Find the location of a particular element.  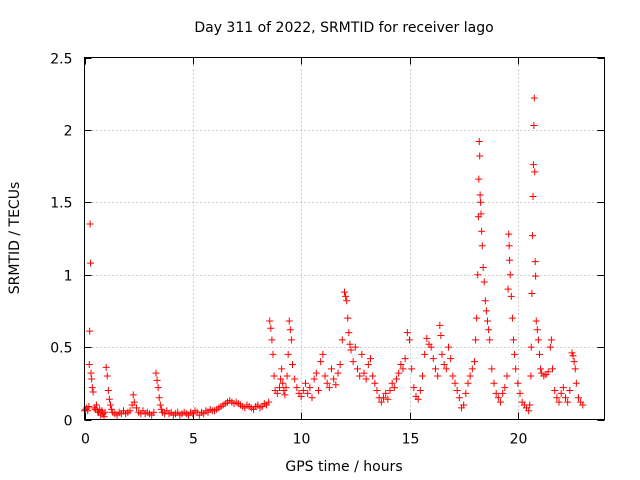

y-tick-label: 0 is located at coordinates (68, 422).